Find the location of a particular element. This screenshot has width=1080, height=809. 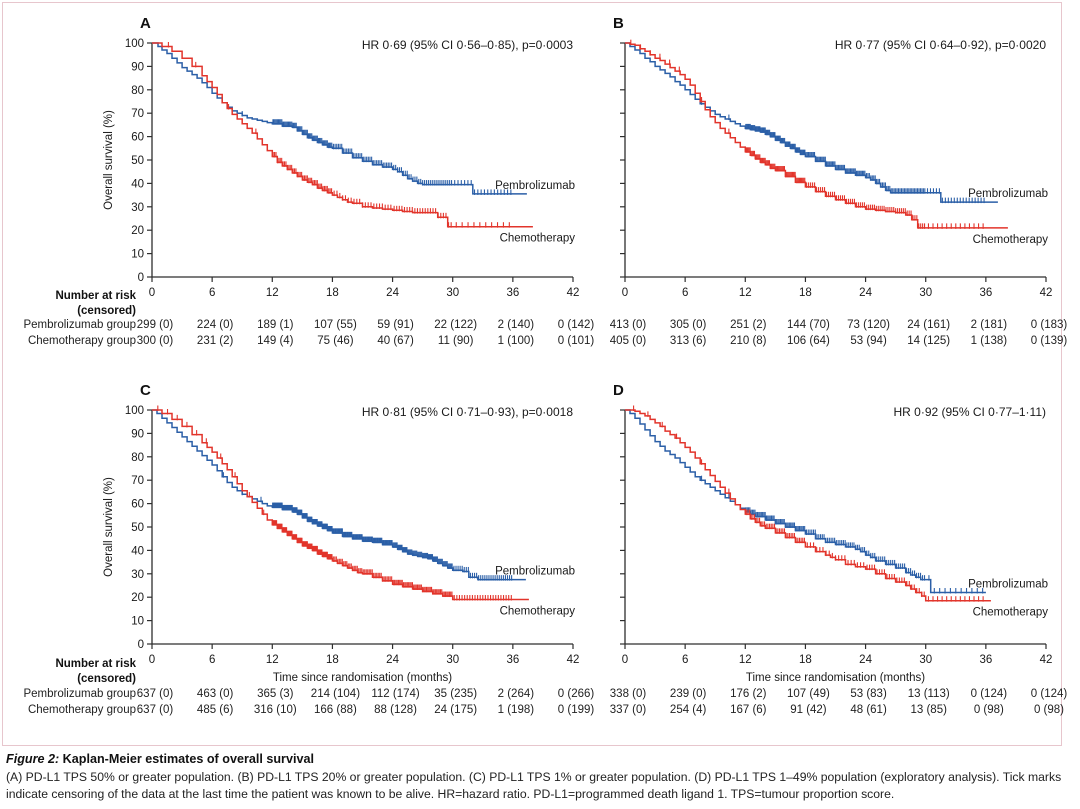

panel-B-chemotherapy-curve is located at coordinates (816, 135).